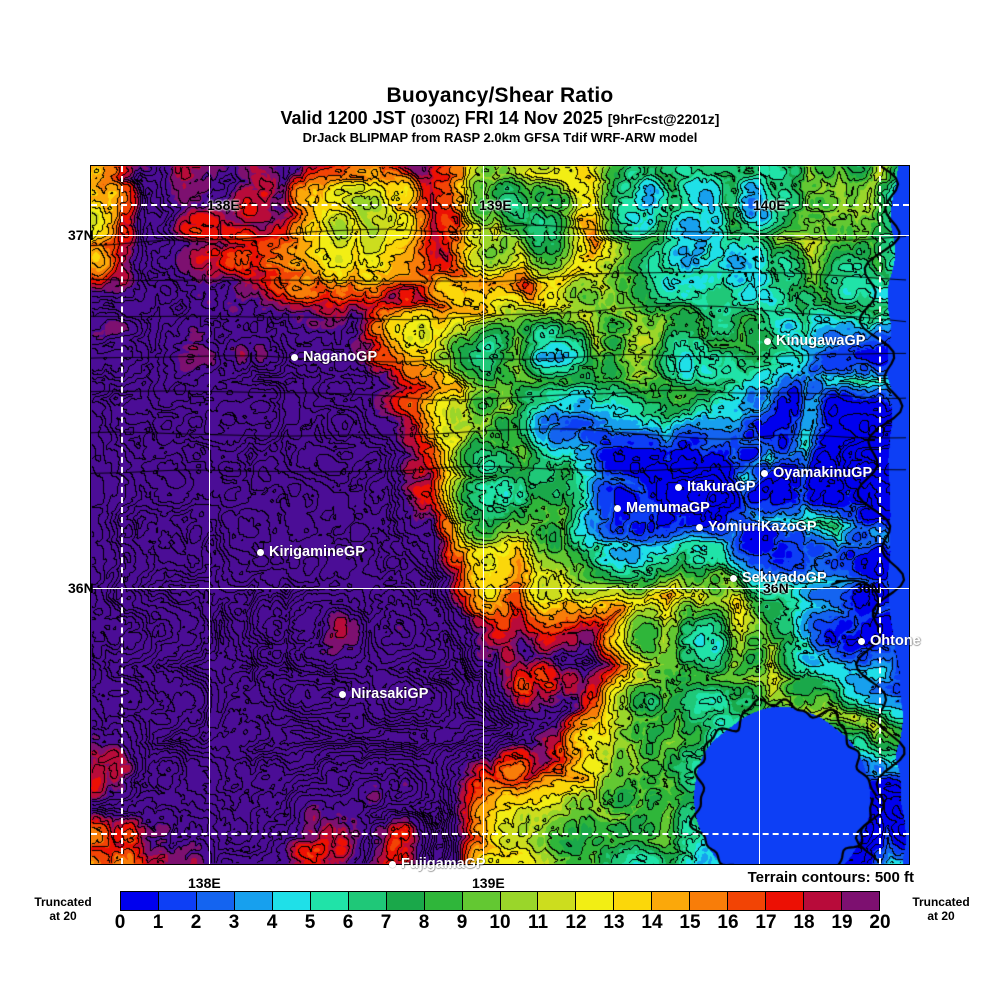 This screenshot has width=1000, height=1000. I want to click on axis-label-lat-36n-right: 36N, so click(868, 588).